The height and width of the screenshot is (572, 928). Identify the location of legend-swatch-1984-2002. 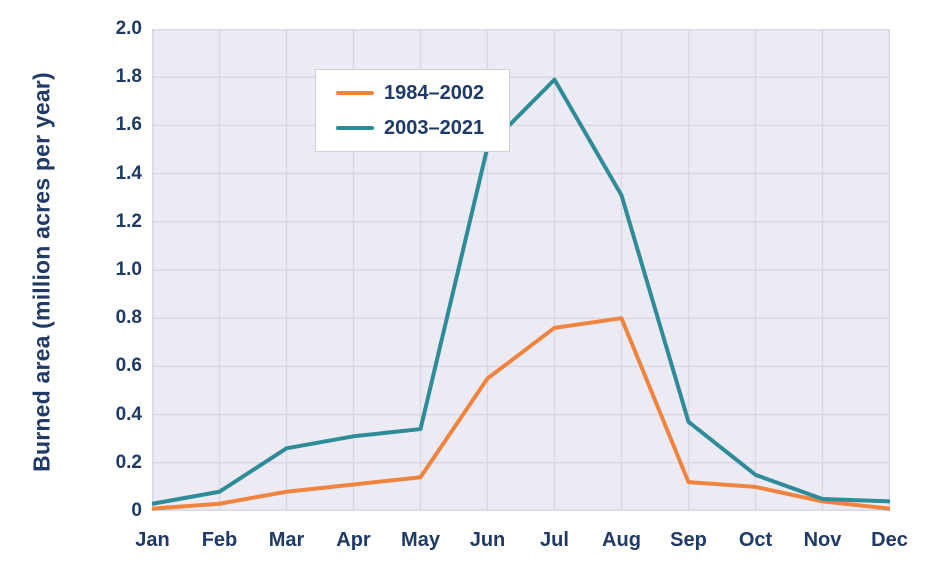
(355, 93).